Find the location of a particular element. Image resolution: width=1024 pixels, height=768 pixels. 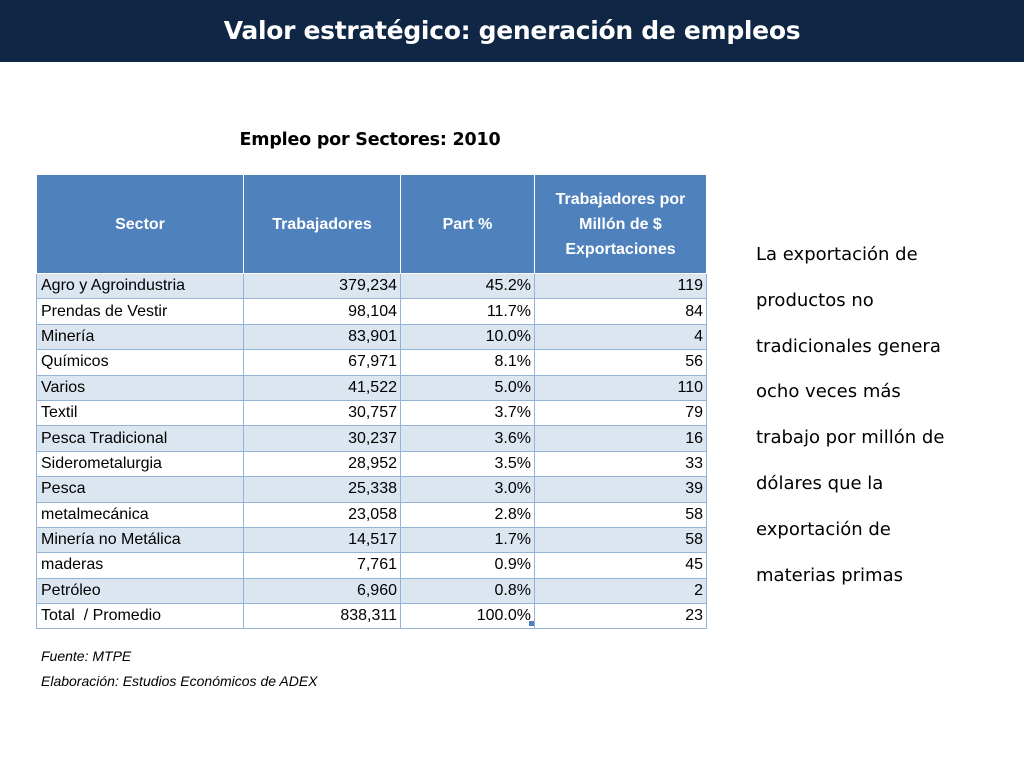

table-row: Textil 30,757 3.7% 79 is located at coordinates (371, 413).